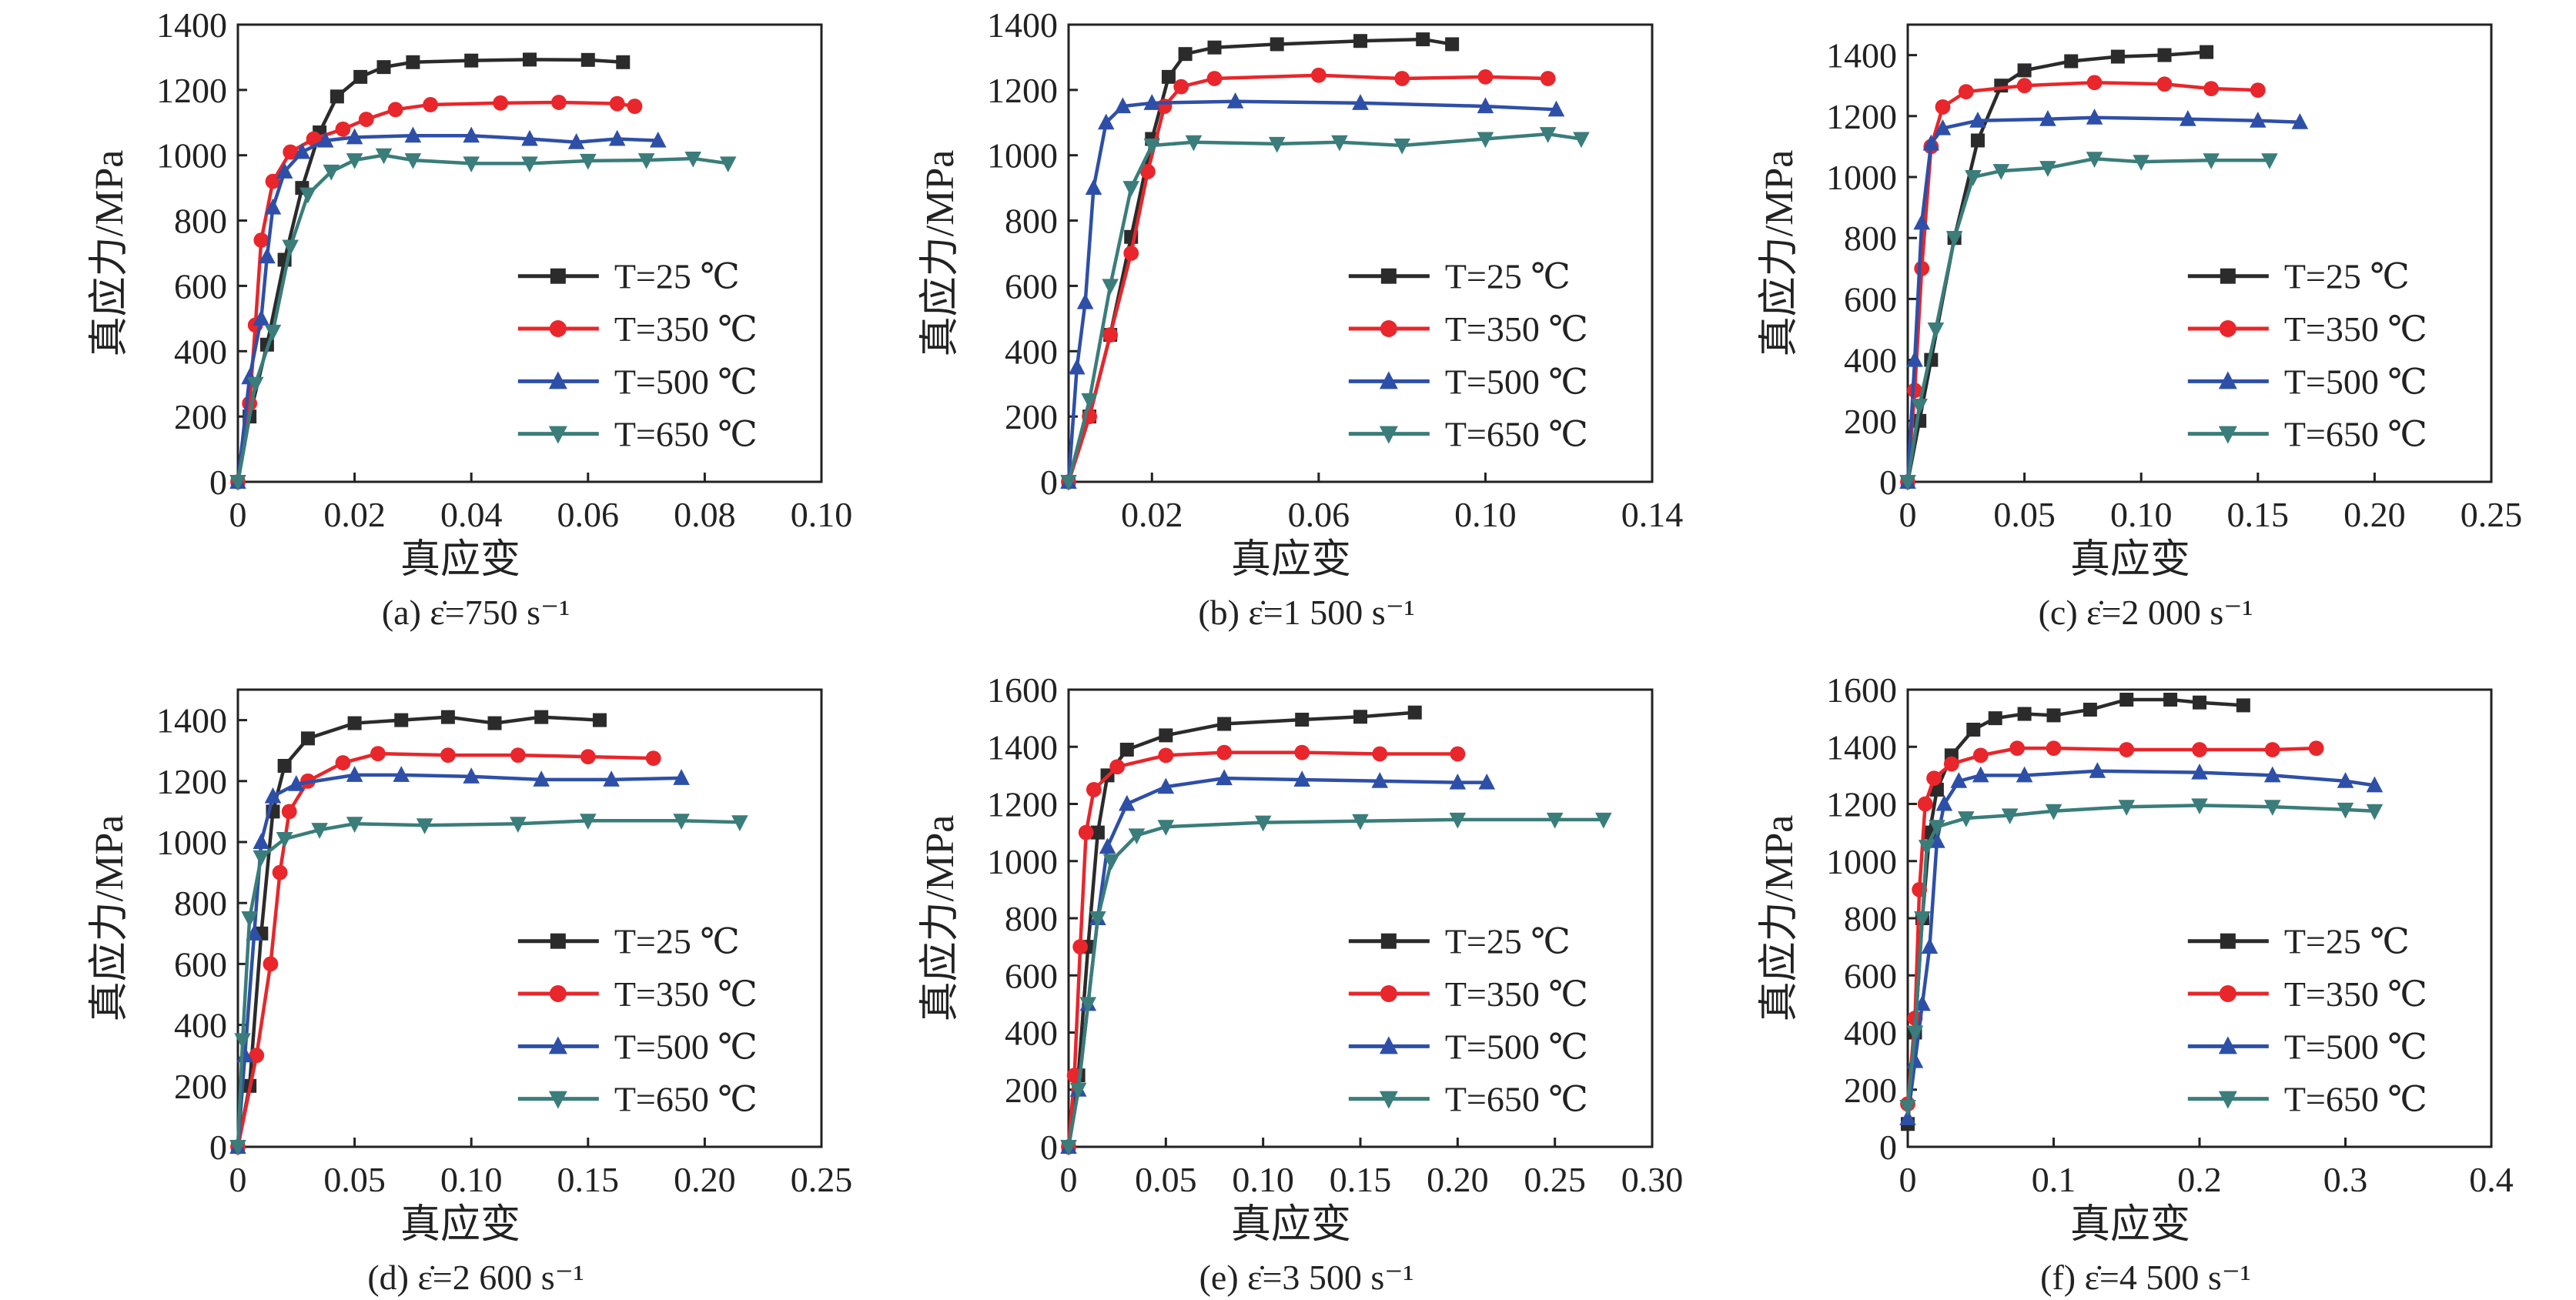  What do you see at coordinates (1307, 1277) in the screenshot?
I see `panel-caption: (e) ε̇=3 500 s⁻¹` at bounding box center [1307, 1277].